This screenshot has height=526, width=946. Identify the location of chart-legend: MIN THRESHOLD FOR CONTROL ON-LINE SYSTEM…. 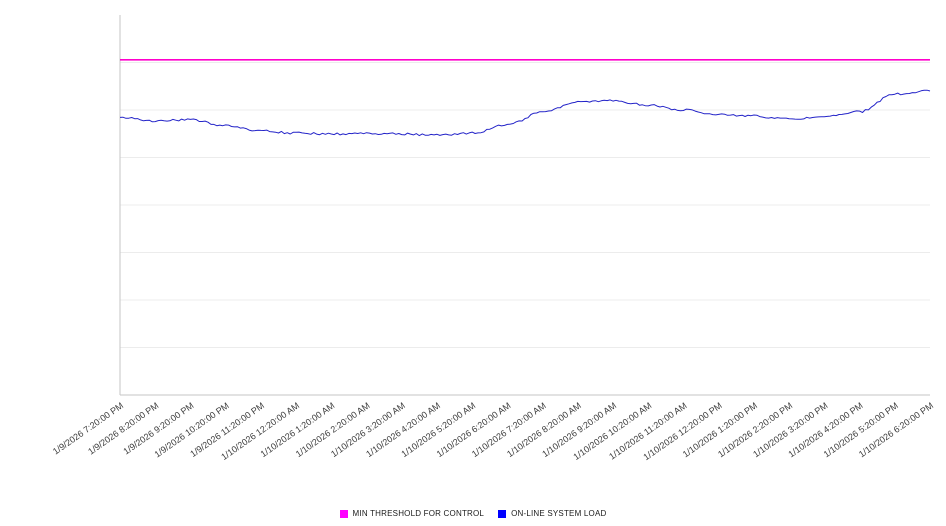
(473, 513).